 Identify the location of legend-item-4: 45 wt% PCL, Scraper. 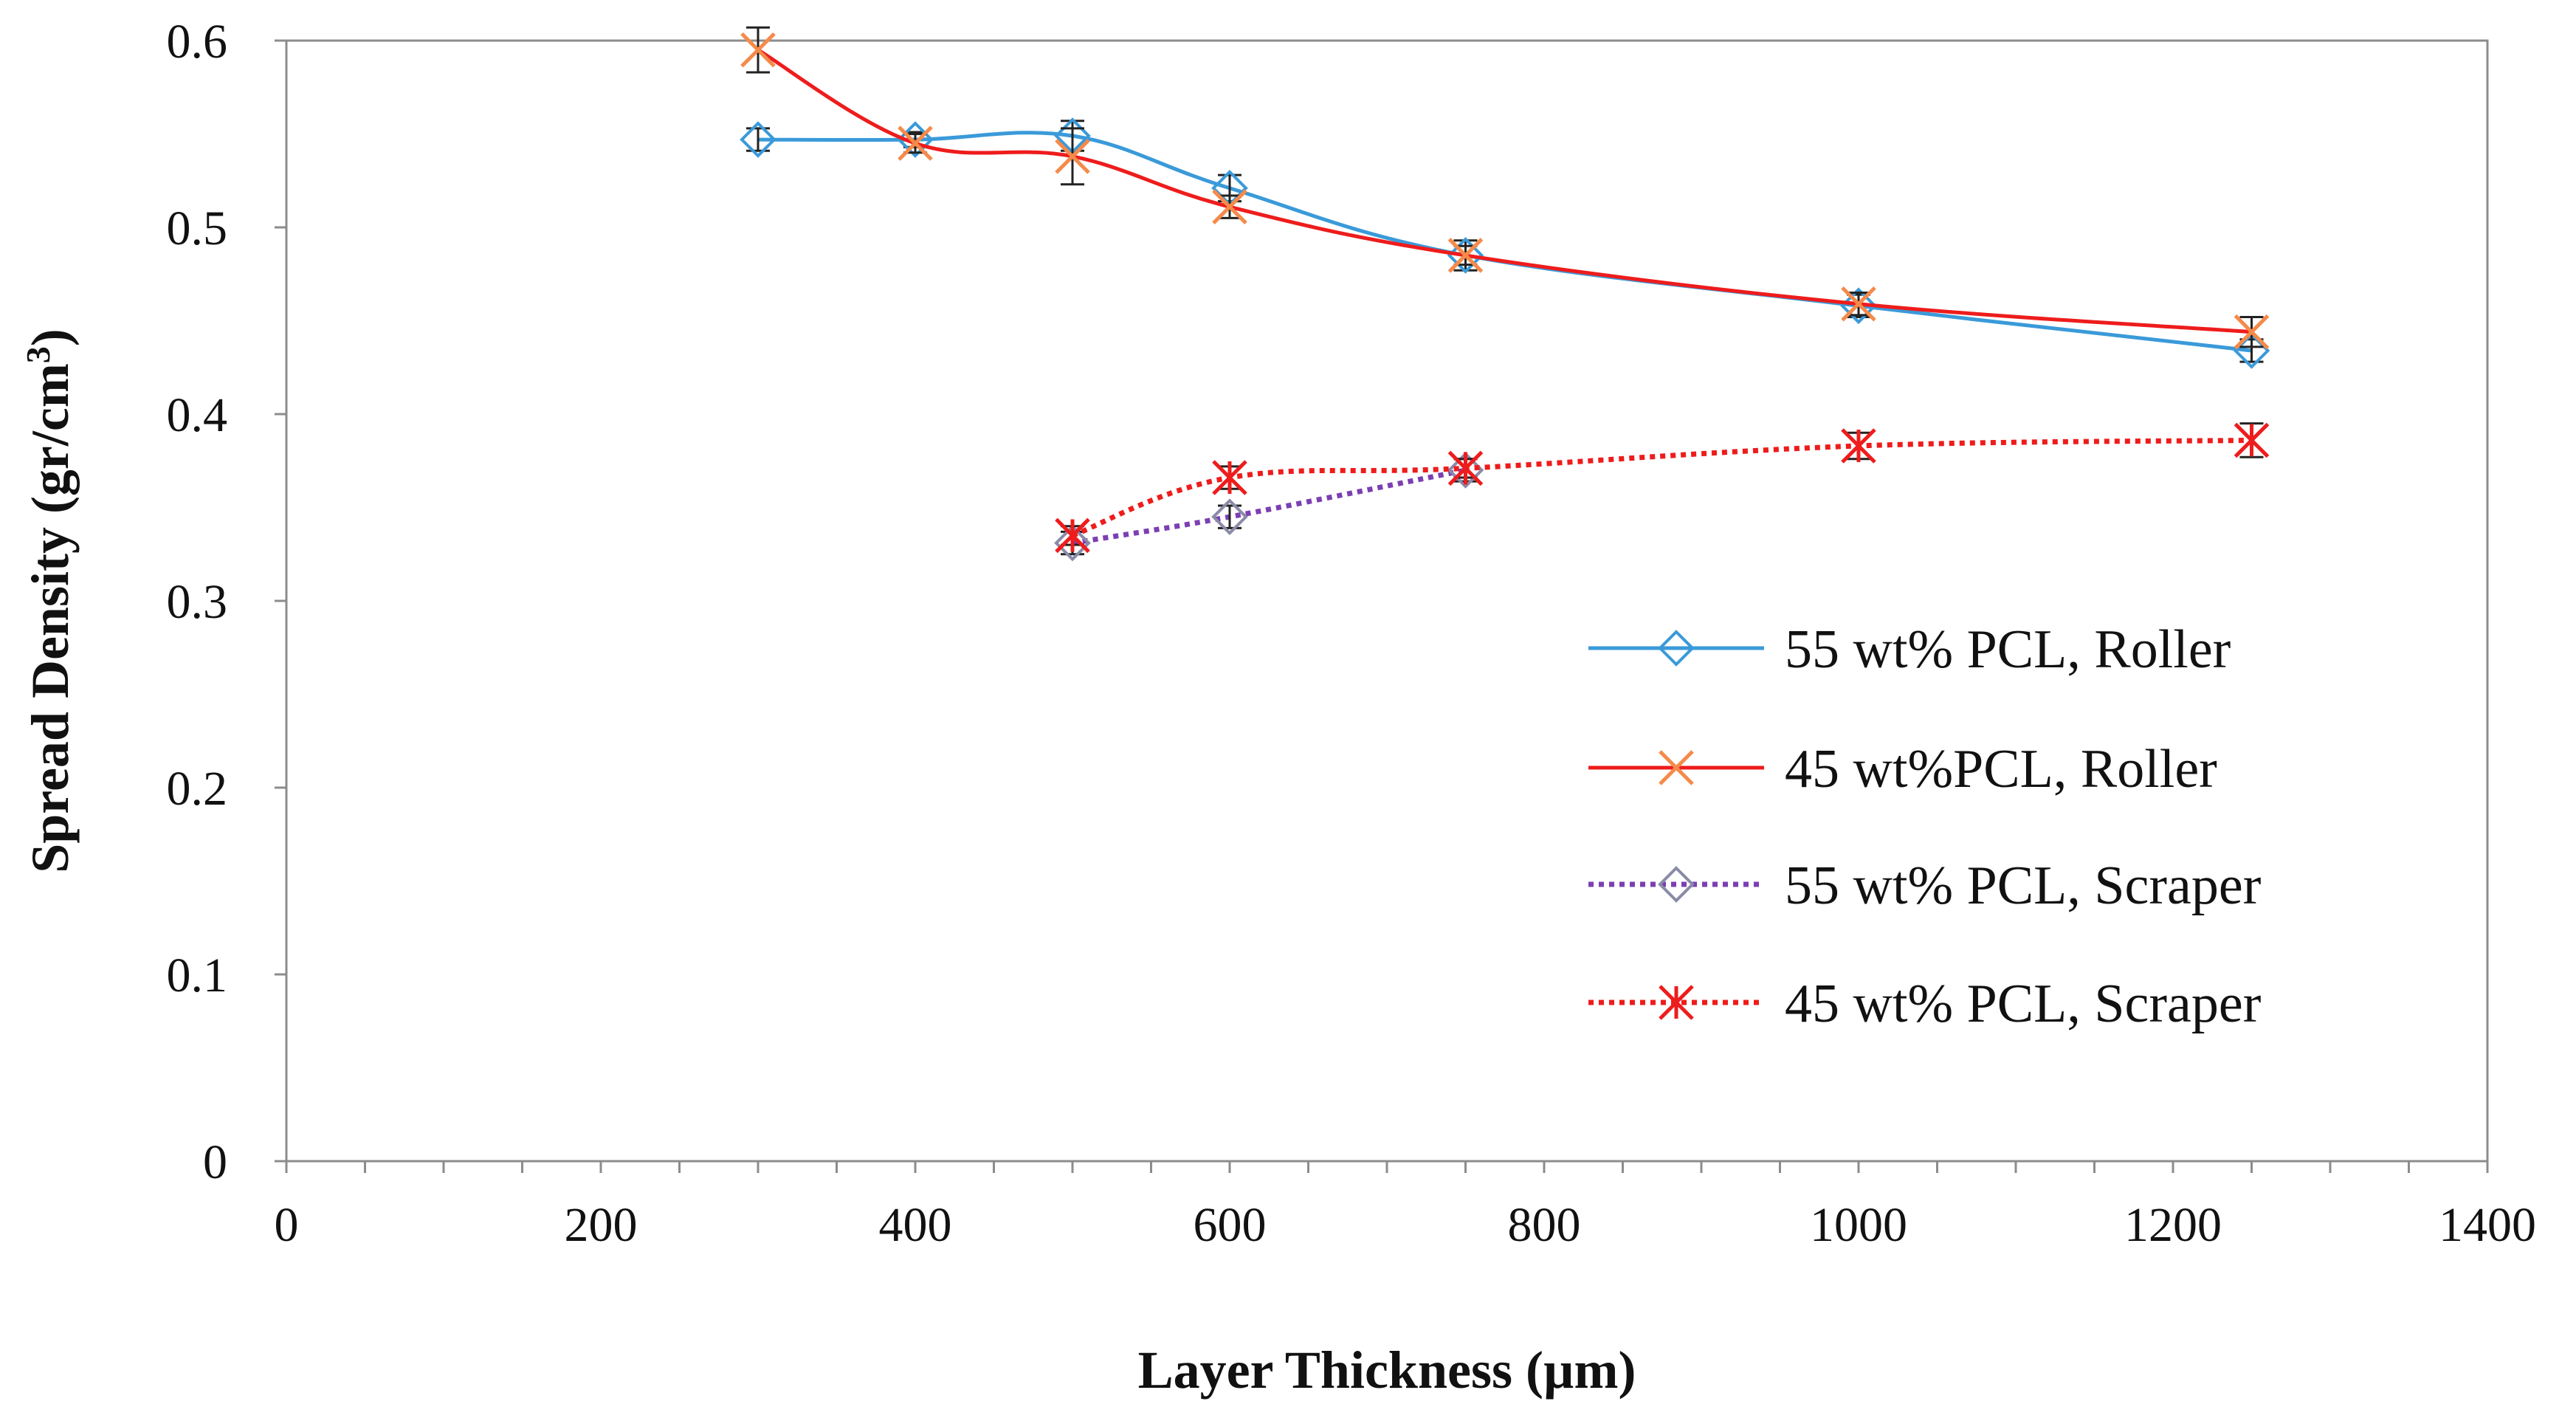
(1925, 1004).